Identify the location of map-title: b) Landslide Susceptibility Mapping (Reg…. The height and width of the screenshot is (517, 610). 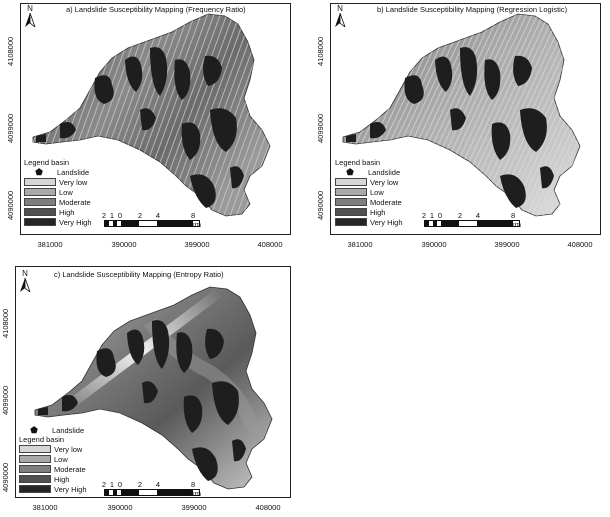
(472, 9).